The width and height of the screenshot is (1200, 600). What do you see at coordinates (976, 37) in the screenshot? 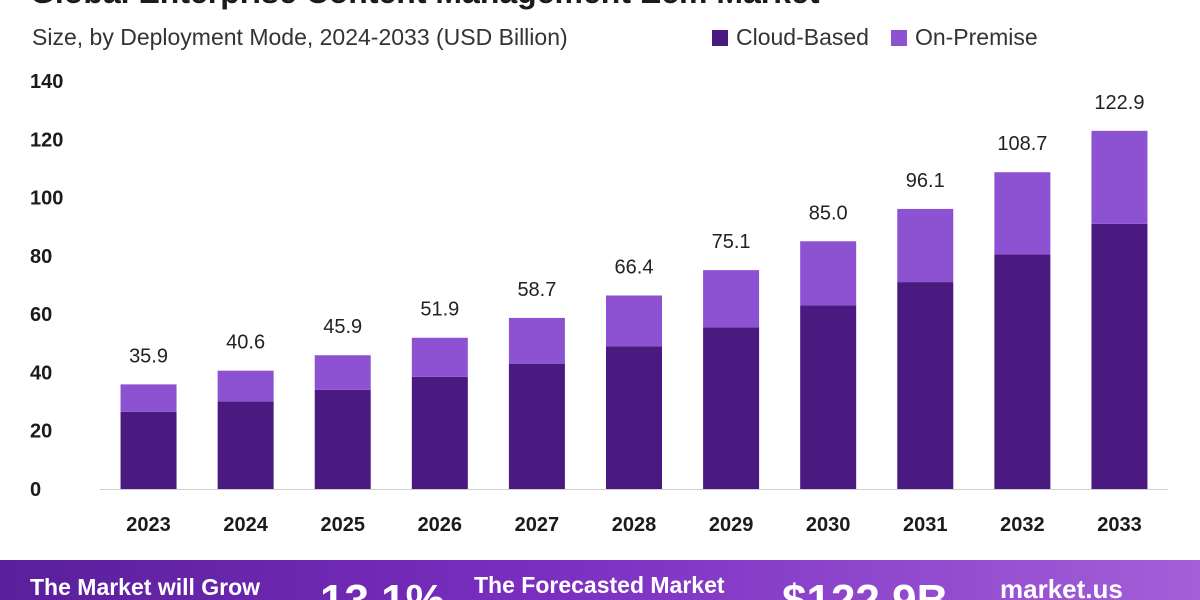
I see `legend-label-onpremise: On-Premise` at bounding box center [976, 37].